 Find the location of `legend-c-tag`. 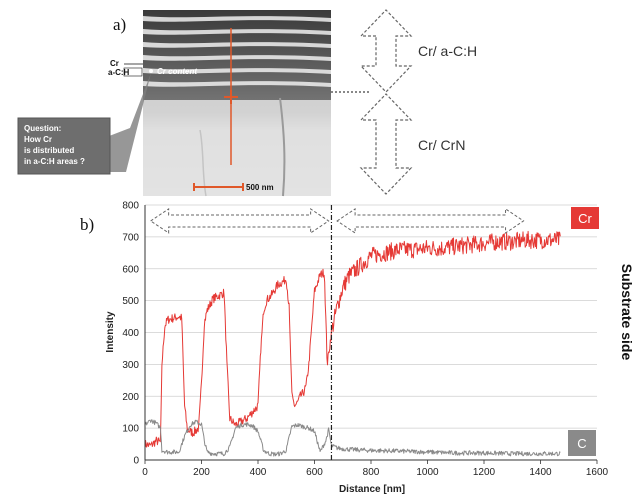

legend-c-tag is located at coordinates (582, 443).